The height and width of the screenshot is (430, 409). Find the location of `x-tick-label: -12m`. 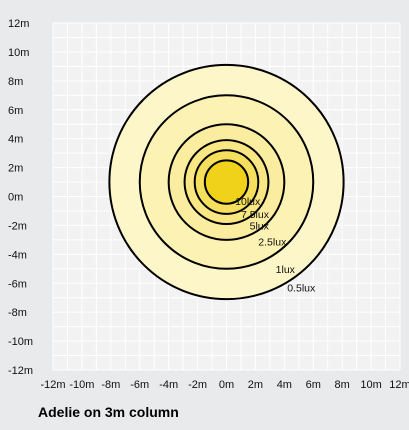

x-tick-label: -12m is located at coordinates (52, 385).